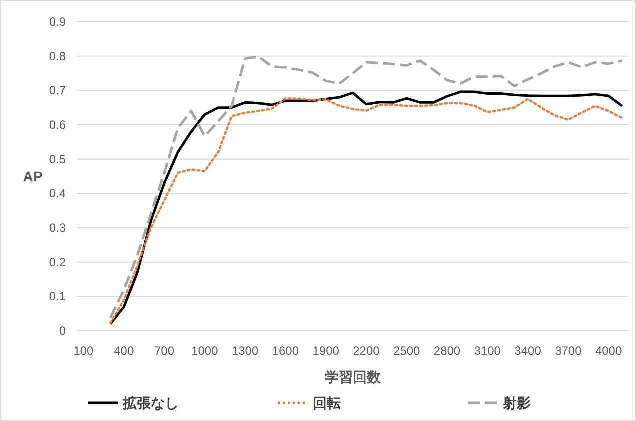  Describe the element at coordinates (57, 193) in the screenshot. I see `y-tick-label: 0.4` at that location.